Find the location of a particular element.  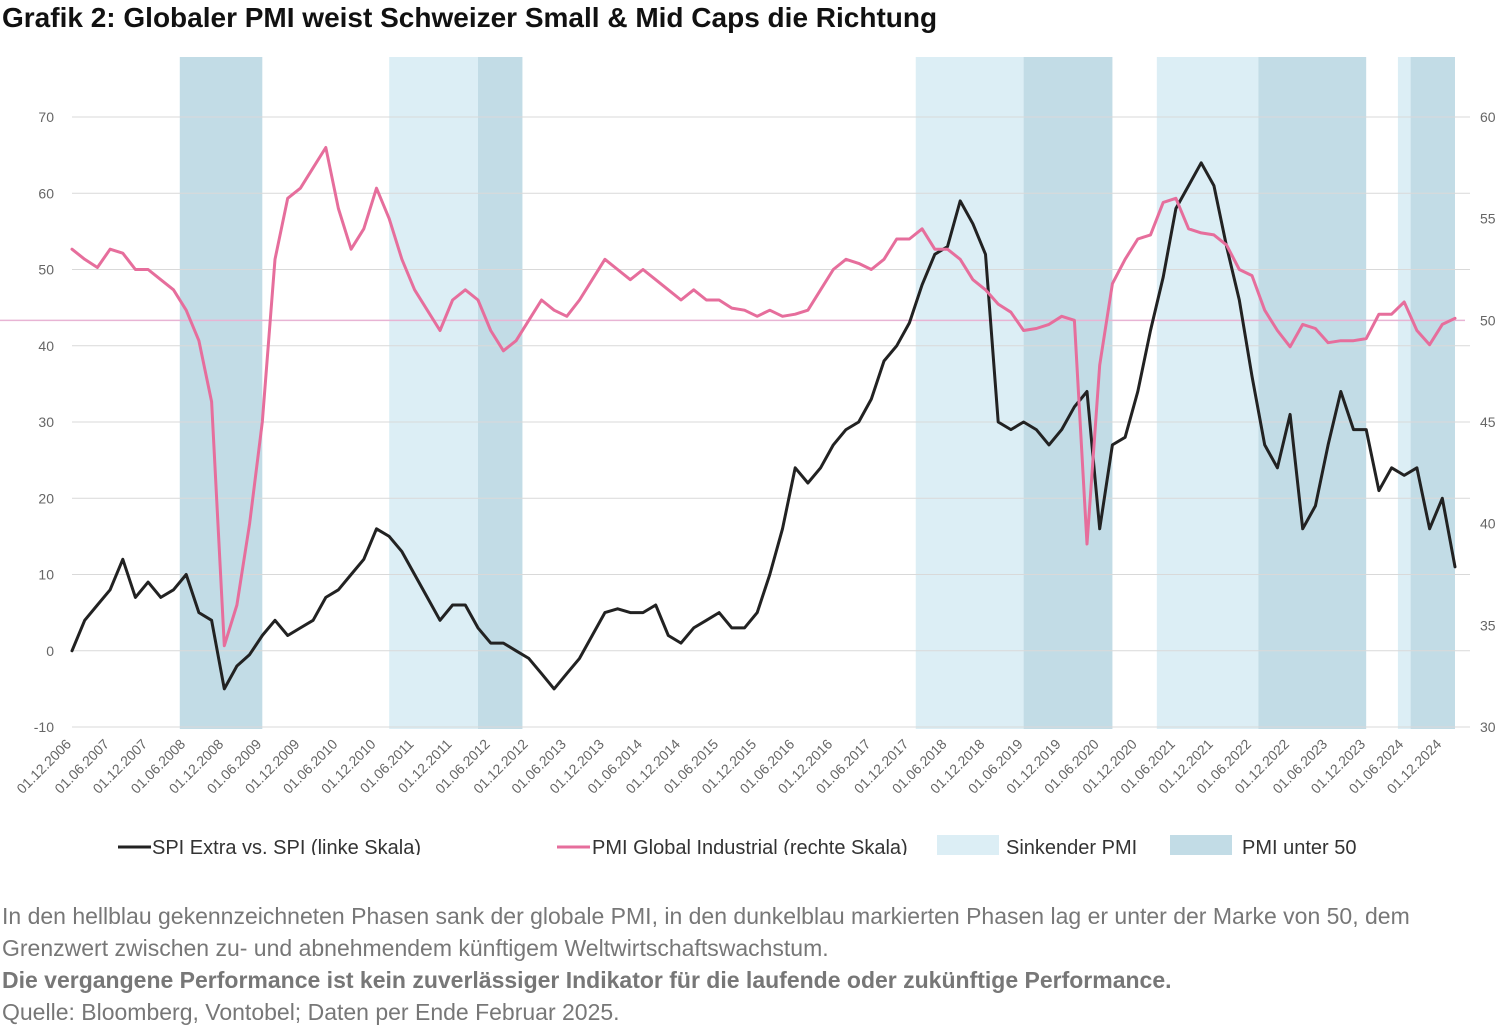

legend-label: PMI Global Industrial (rechte Skala) is located at coordinates (750, 846).